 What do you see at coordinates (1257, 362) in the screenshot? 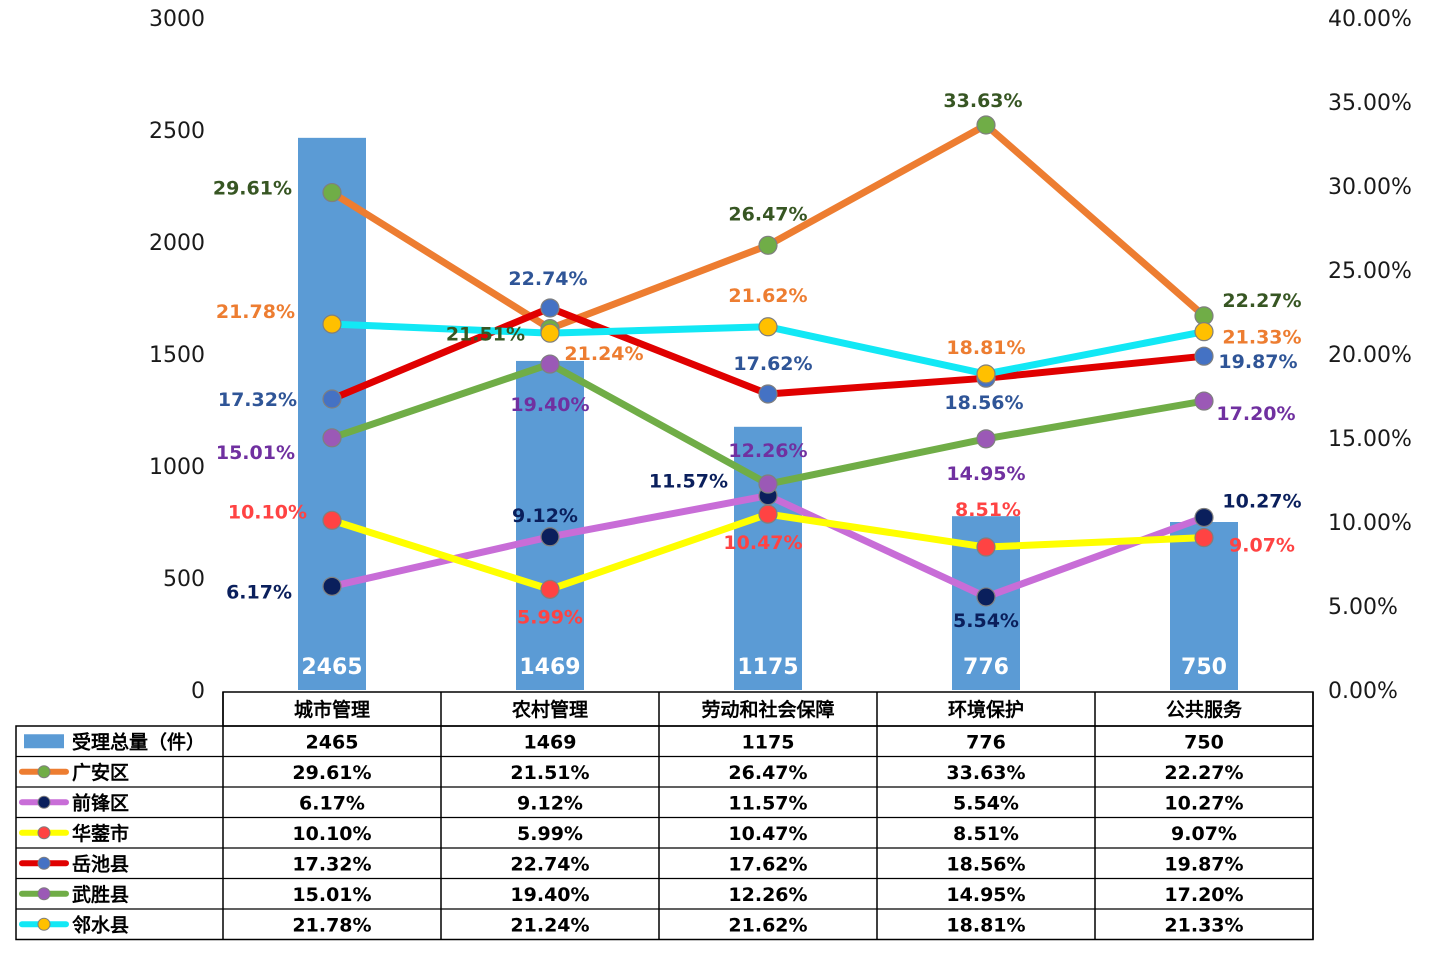
I see `point-label-yuechi: 19.87%` at bounding box center [1257, 362].